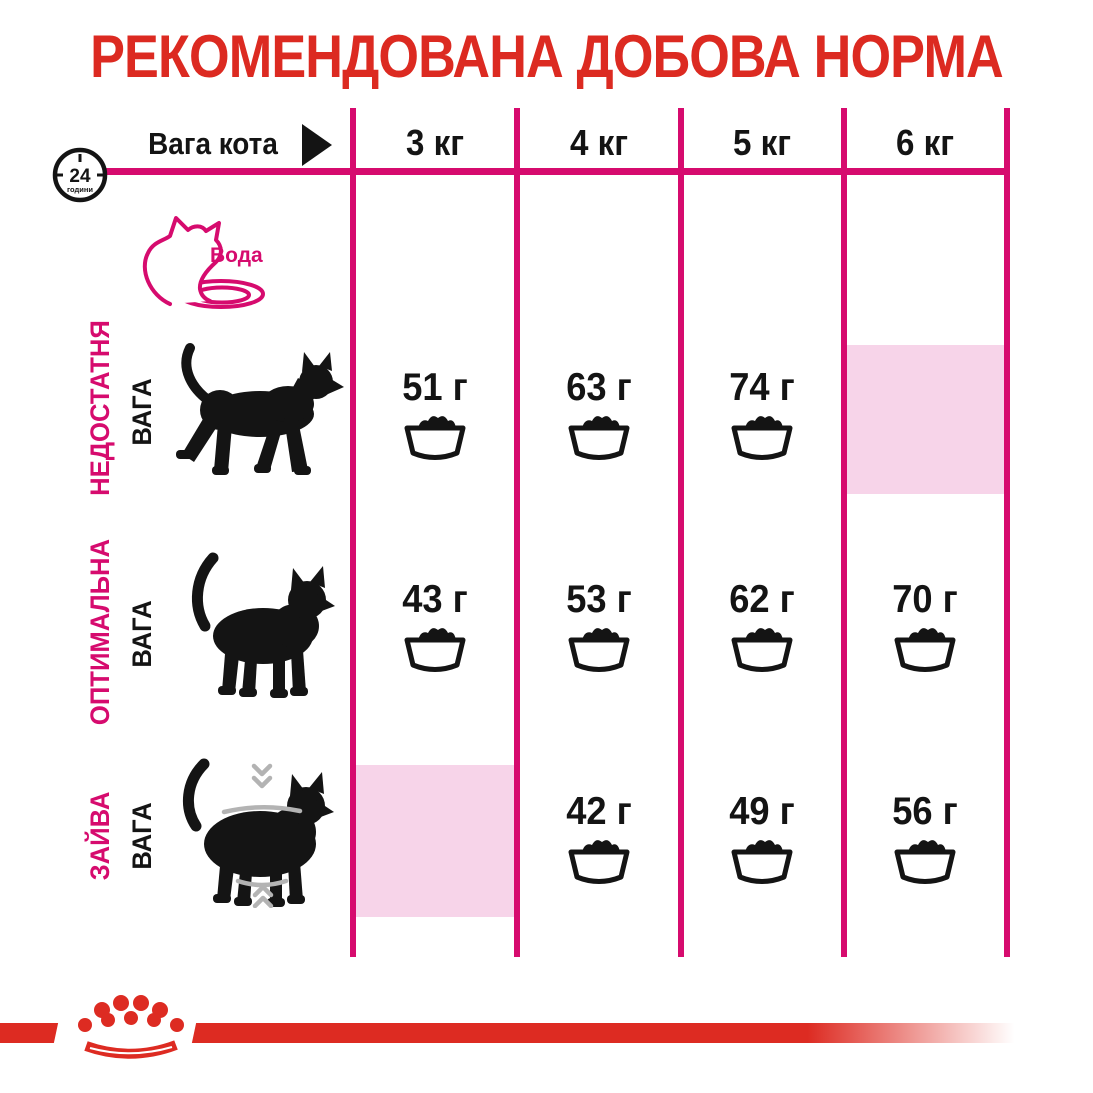 This screenshot has height=1093, width=1093. What do you see at coordinates (762, 387) in the screenshot?
I see `portion-value: 74 г` at bounding box center [762, 387].